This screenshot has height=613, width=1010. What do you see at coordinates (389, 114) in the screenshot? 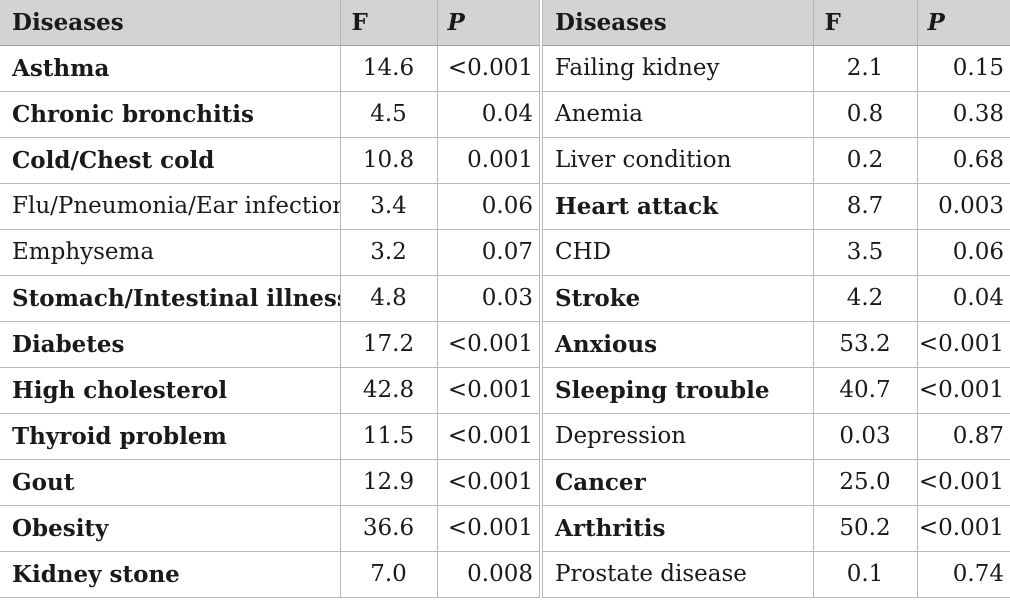
I see `f-value-left: 4.5` at bounding box center [389, 114].